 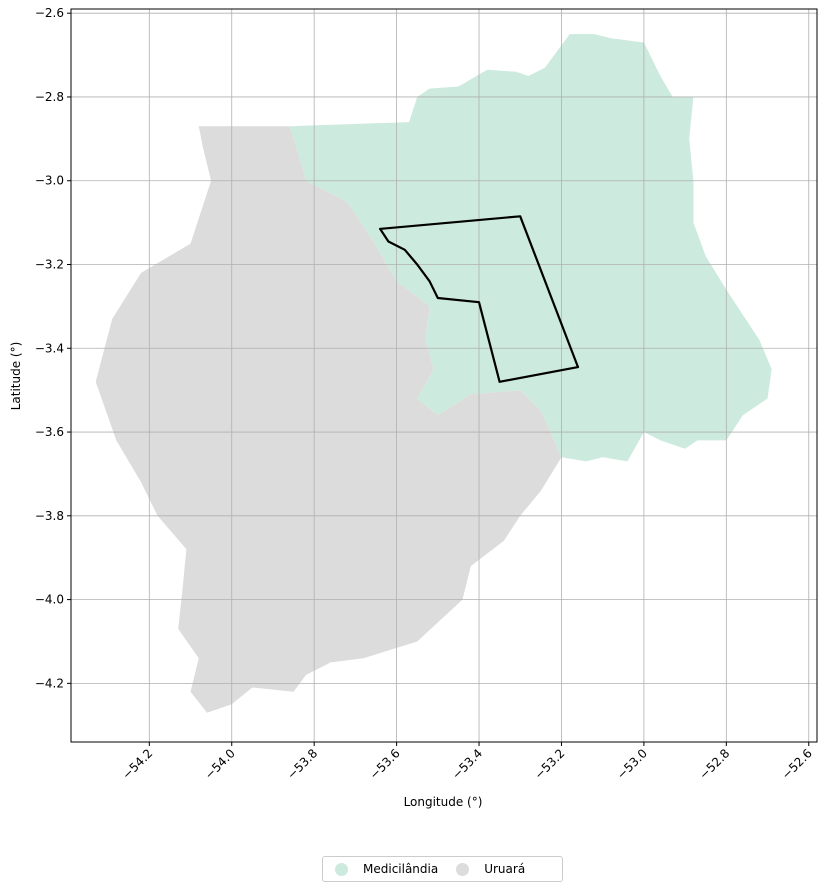 I want to click on legend-swatch-uruara, so click(x=463, y=869).